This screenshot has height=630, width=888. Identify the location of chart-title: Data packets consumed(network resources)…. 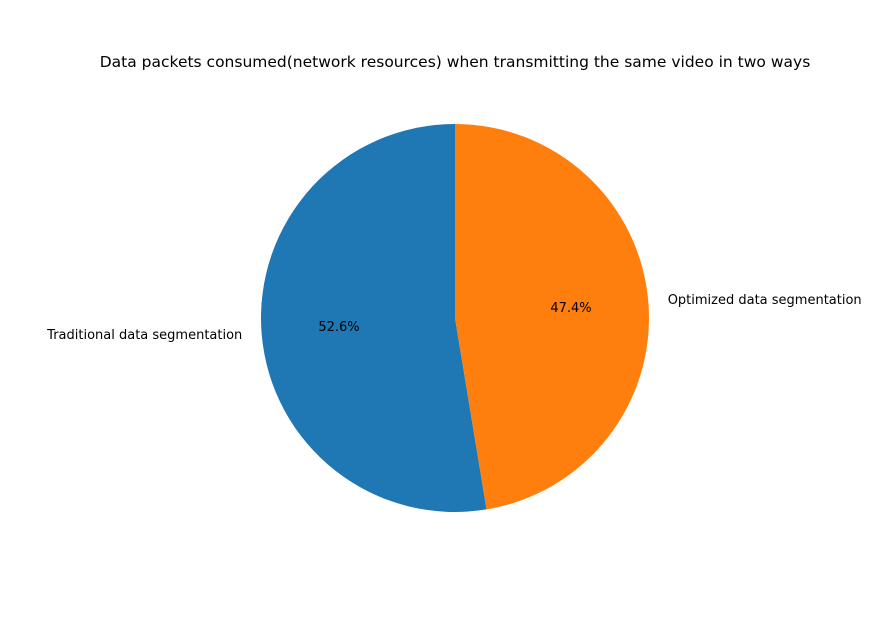
(455, 62).